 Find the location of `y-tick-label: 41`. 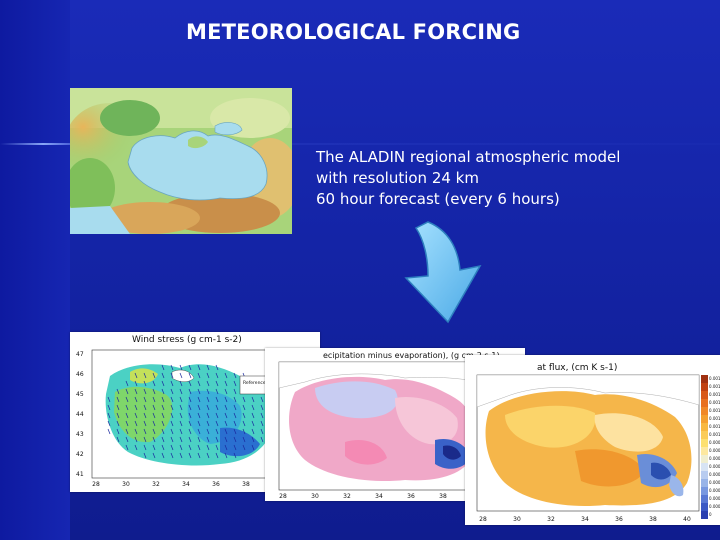

y-tick-label: 41 is located at coordinates (80, 474).